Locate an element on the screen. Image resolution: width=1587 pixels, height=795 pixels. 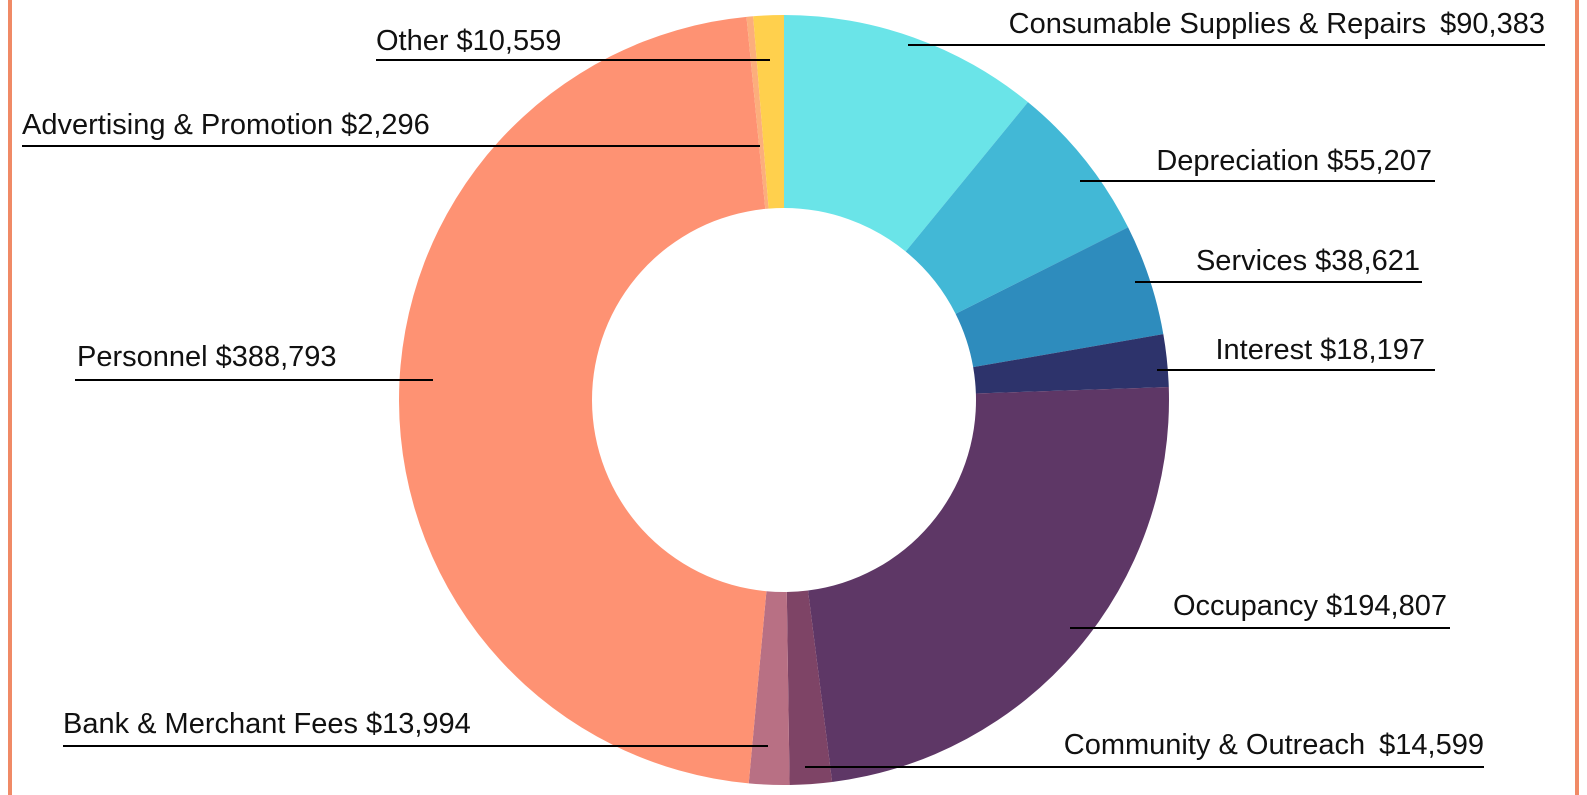
label-name: Advertising & Promotion is located at coordinates (177, 125).